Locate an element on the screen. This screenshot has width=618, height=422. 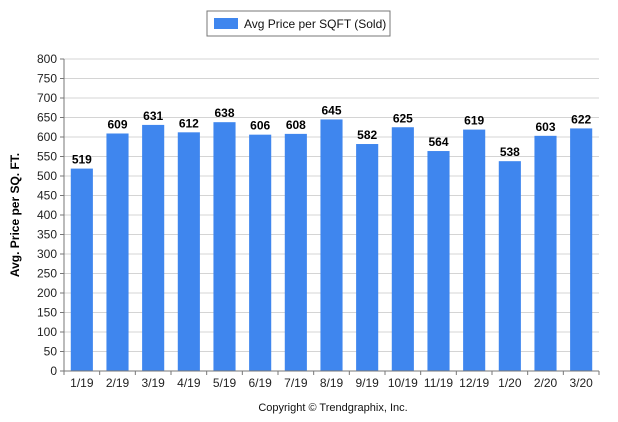
y-tick-label: 350 is located at coordinates (47, 235).